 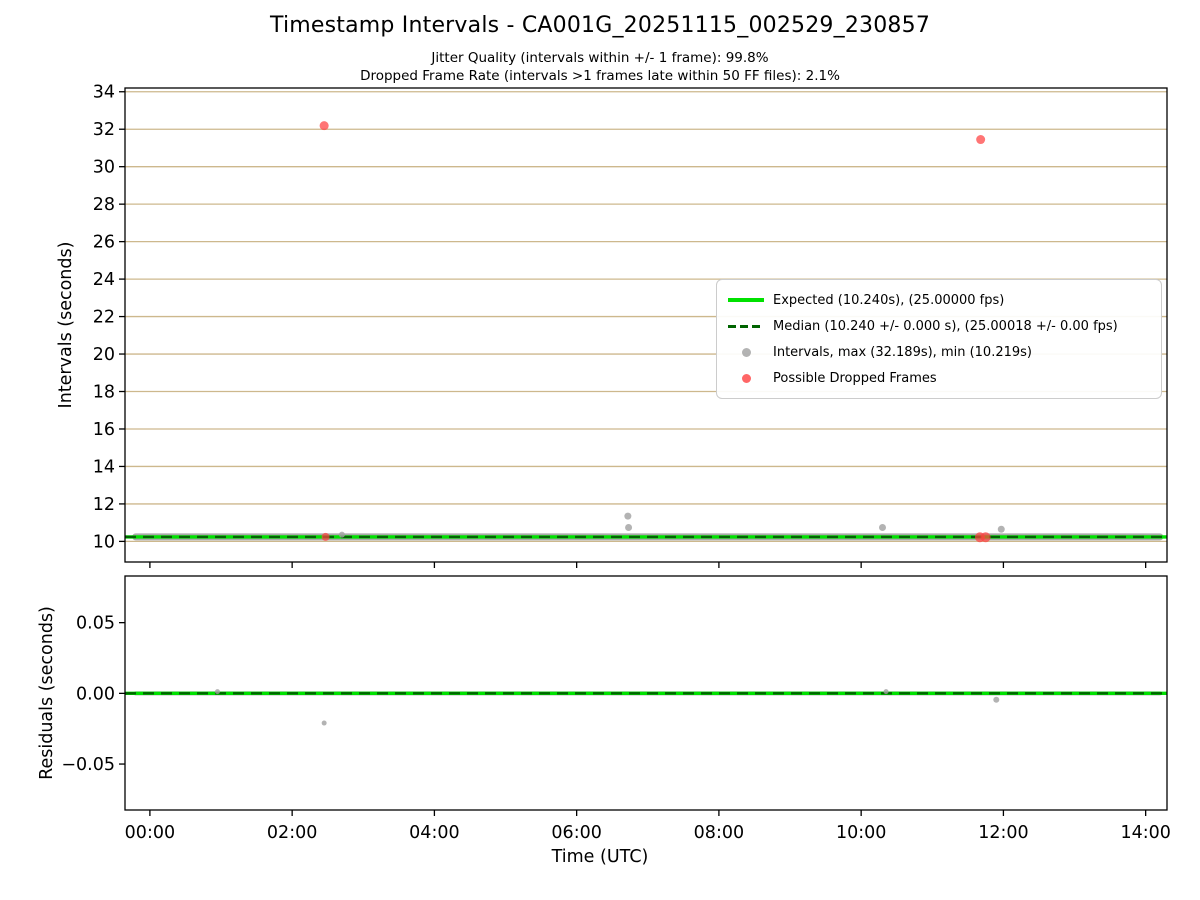 What do you see at coordinates (939, 378) in the screenshot?
I see `legend-entry-dropped-frames: Possible Dropped Frames` at bounding box center [939, 378].